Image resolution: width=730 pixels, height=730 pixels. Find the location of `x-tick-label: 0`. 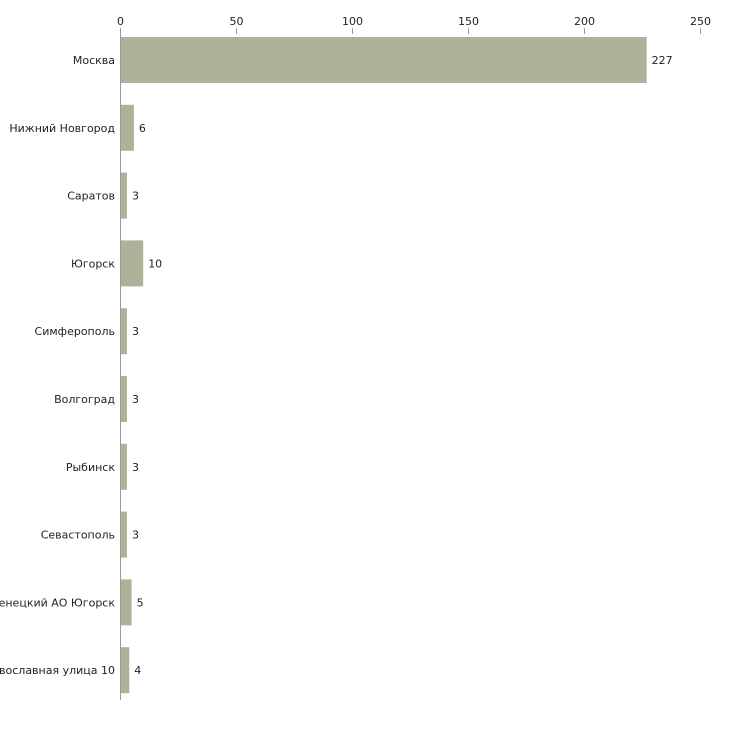

x-tick-label: 0 is located at coordinates (120, 21).